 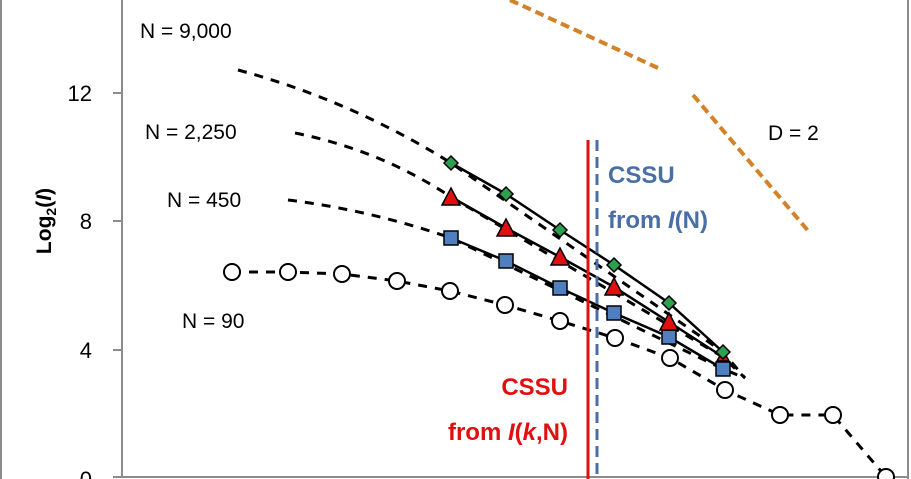 I want to click on label-n2250: N = 2,250, so click(x=191, y=132).